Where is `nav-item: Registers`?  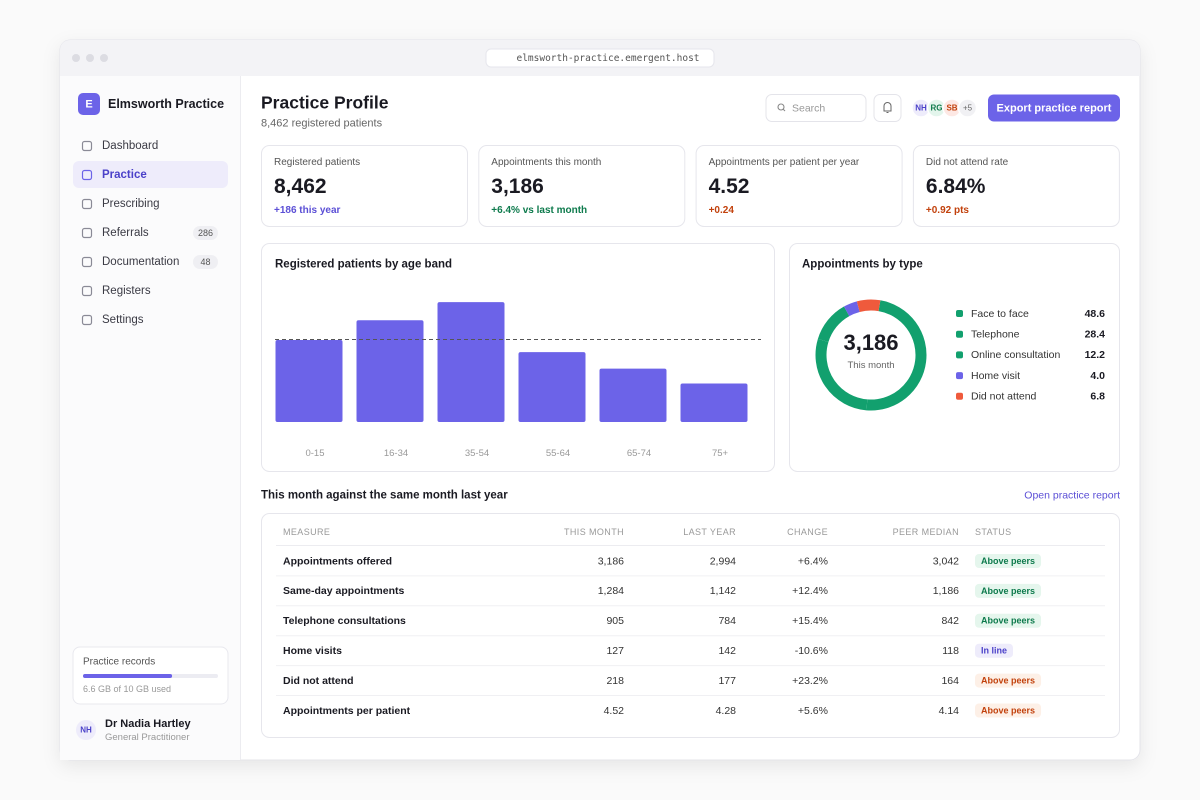 nav-item: Registers is located at coordinates (126, 291).